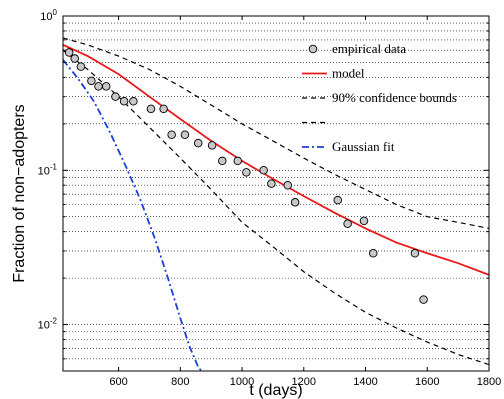 This screenshot has height=399, width=504. I want to click on legend-marker, so click(313, 49).